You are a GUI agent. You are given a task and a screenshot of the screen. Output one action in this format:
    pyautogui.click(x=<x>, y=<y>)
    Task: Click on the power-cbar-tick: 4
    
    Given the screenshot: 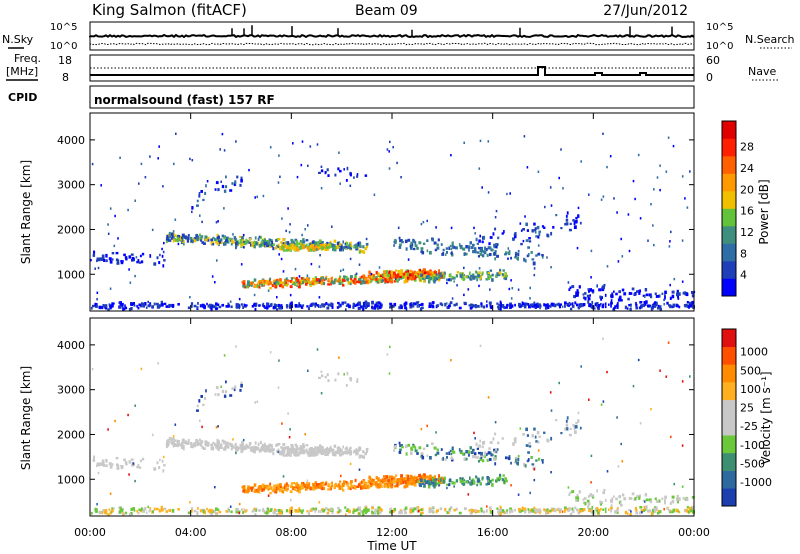 What is the action you would take?
    pyautogui.click(x=743, y=275)
    